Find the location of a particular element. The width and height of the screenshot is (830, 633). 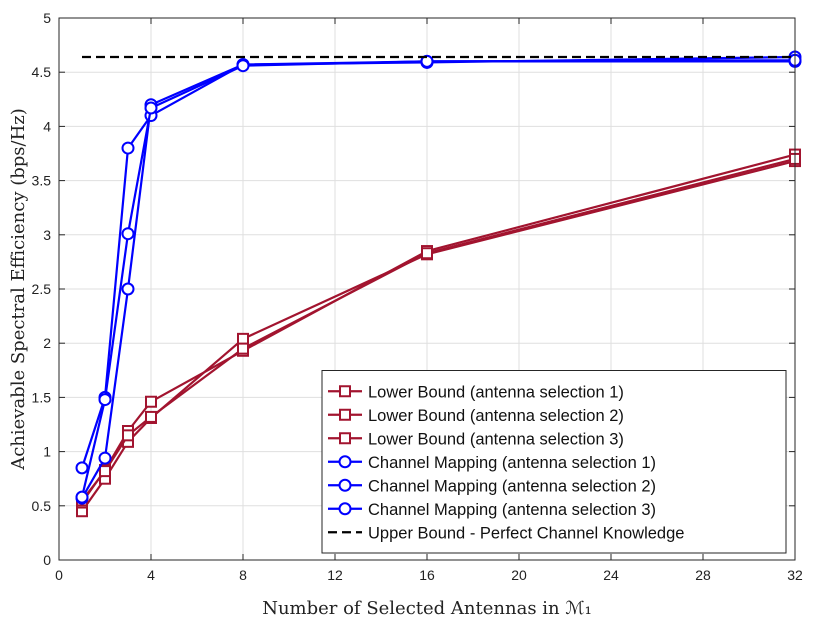

x-axis-title: Number of Selected Antennas in ℳ₁ is located at coordinates (427, 608).